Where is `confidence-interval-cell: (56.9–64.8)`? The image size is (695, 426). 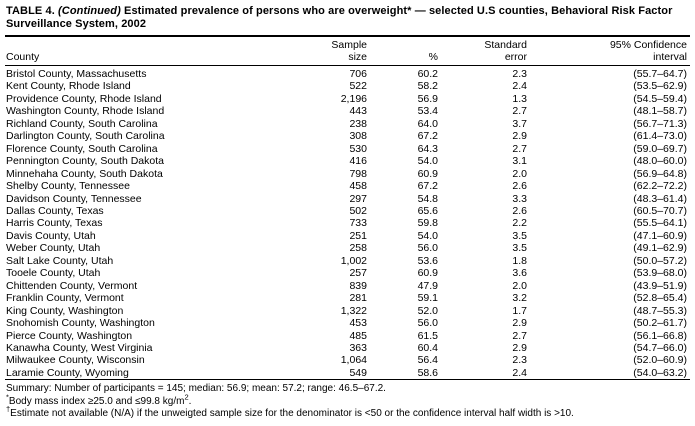 confidence-interval-cell: (56.9–64.8) is located at coordinates (660, 173).